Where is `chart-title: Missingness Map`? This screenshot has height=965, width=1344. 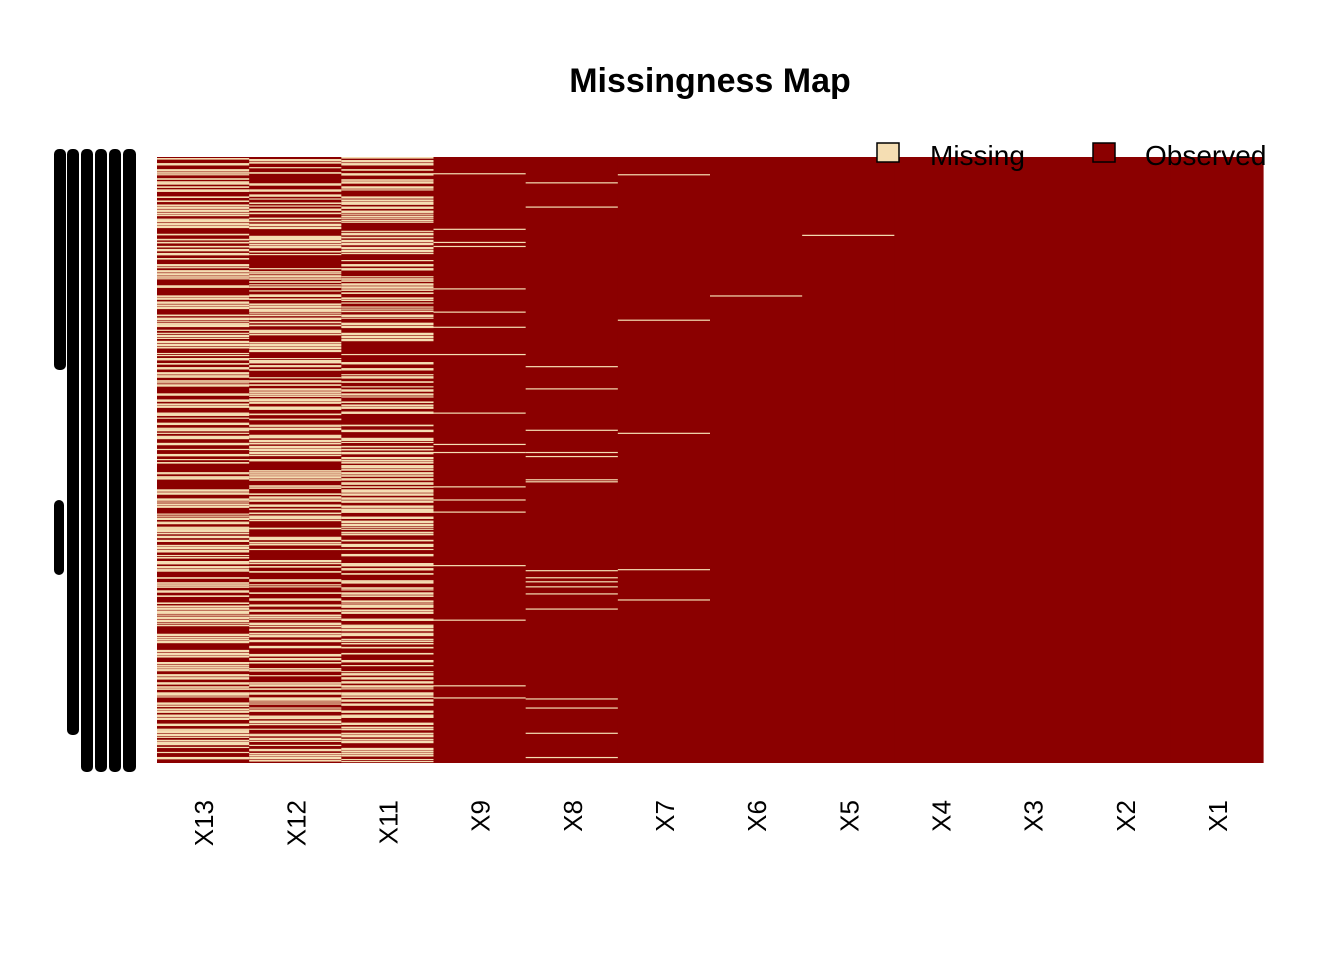 chart-title: Missingness Map is located at coordinates (710, 81).